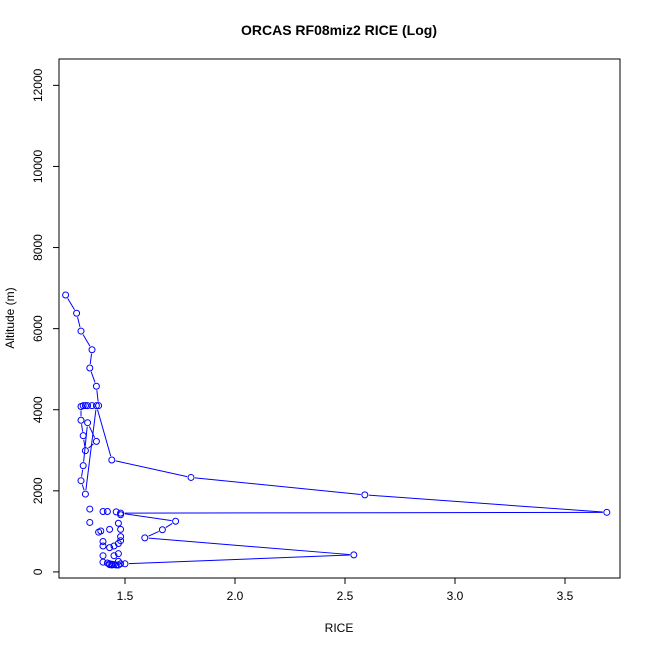 The image size is (650, 650). Describe the element at coordinates (38, 571) in the screenshot. I see `y-tick-label: 0` at that location.